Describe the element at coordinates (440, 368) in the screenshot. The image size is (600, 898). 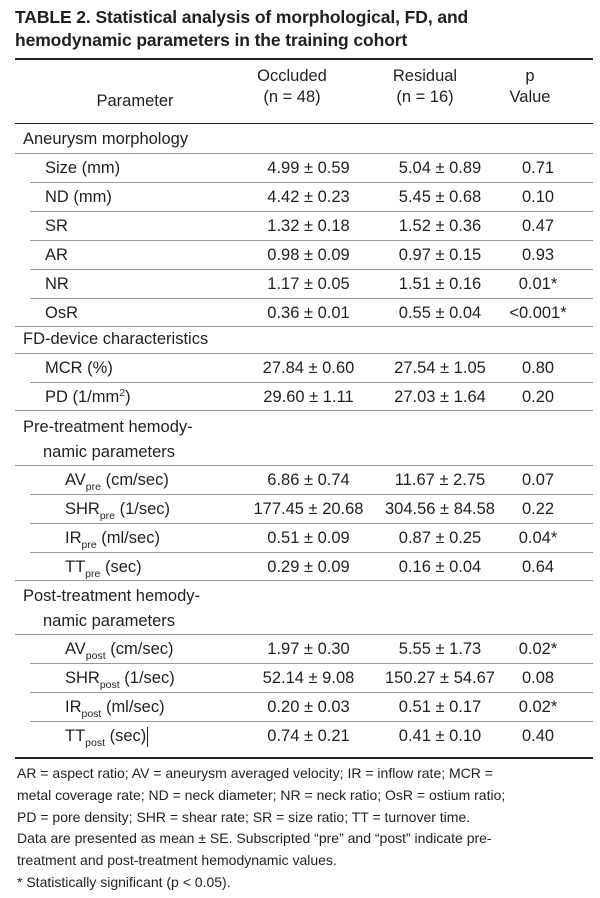
I see `residual-value: 27.54 ± 1.05` at that location.